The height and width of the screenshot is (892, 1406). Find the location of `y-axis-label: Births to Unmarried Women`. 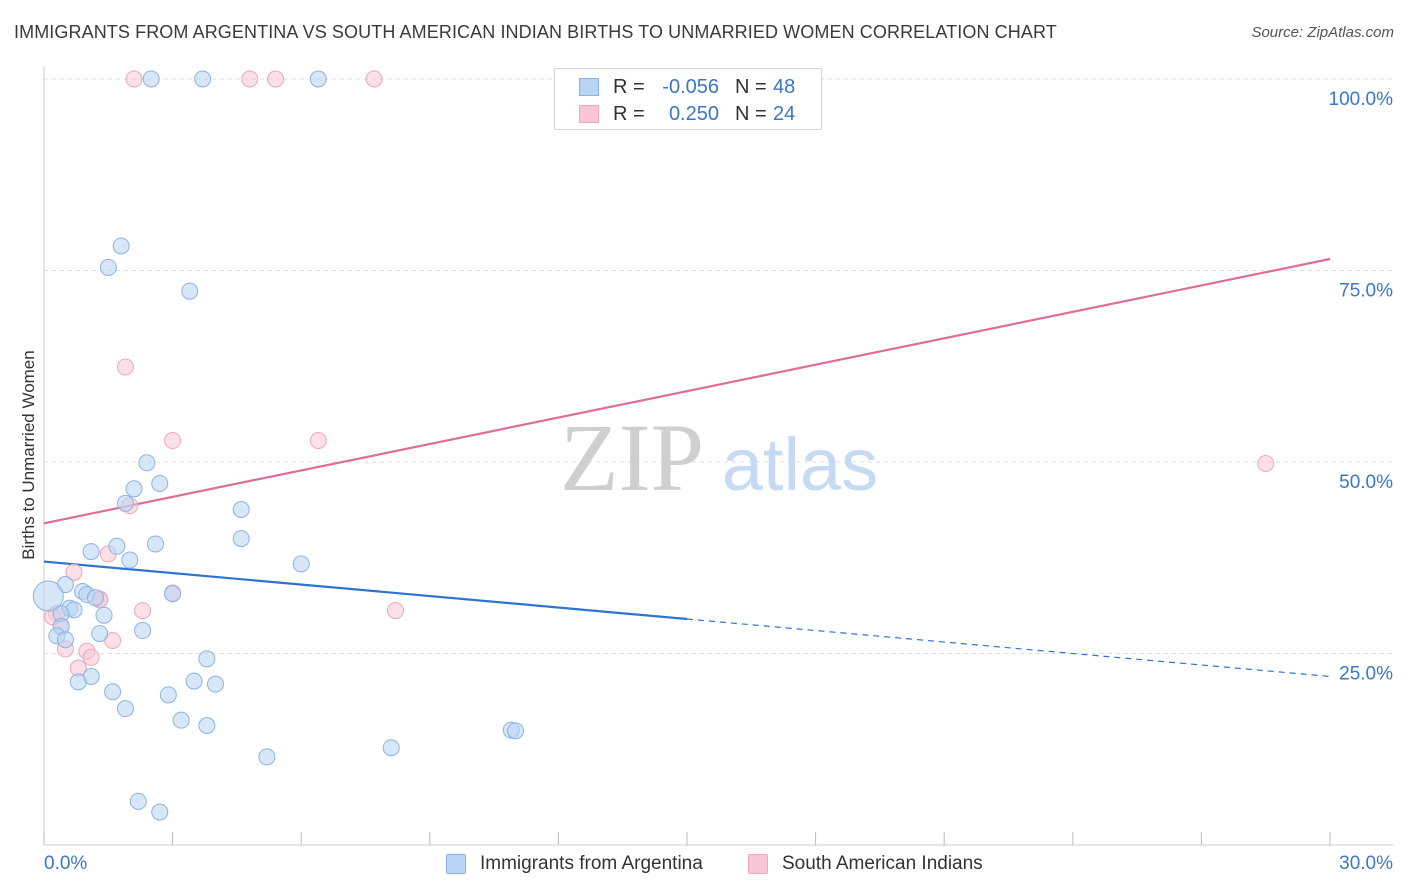

y-axis-label: Births to Unmarried Women is located at coordinates (28, 454).